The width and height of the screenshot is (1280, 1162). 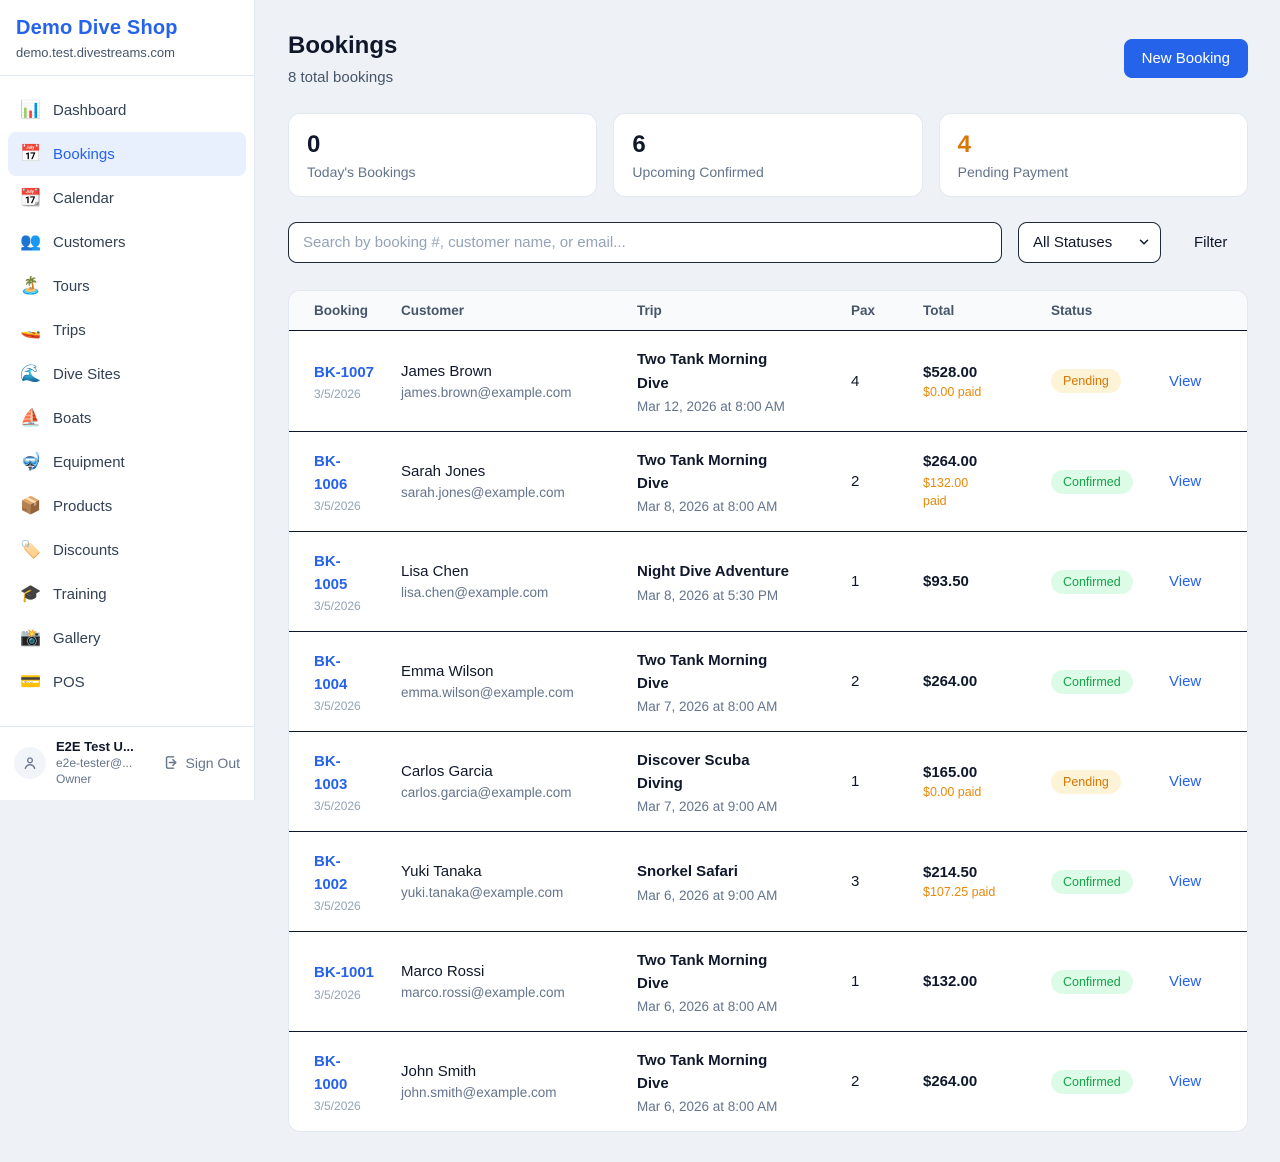 What do you see at coordinates (482, 892) in the screenshot?
I see `customer-email: yuki.tanaka@example.com` at bounding box center [482, 892].